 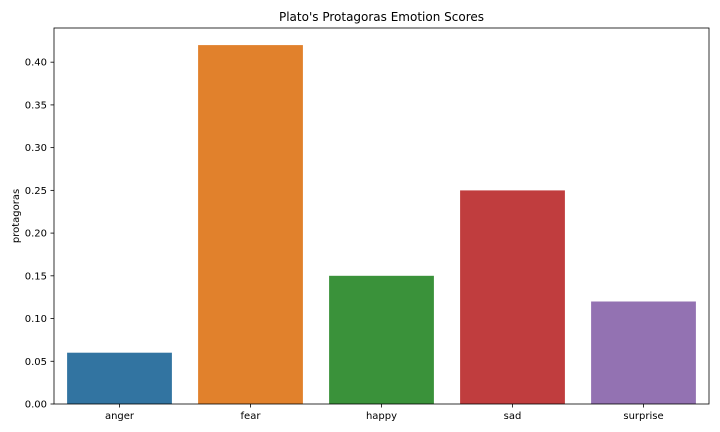 What do you see at coordinates (381, 339) in the screenshot?
I see `bar-happy` at bounding box center [381, 339].